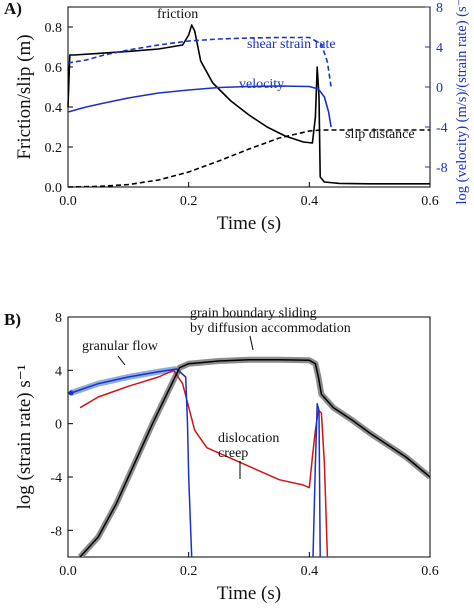 The image size is (474, 609). What do you see at coordinates (310, 571) in the screenshot?
I see `panel-b-x-tick-label-0-4: 0.4` at bounding box center [310, 571].